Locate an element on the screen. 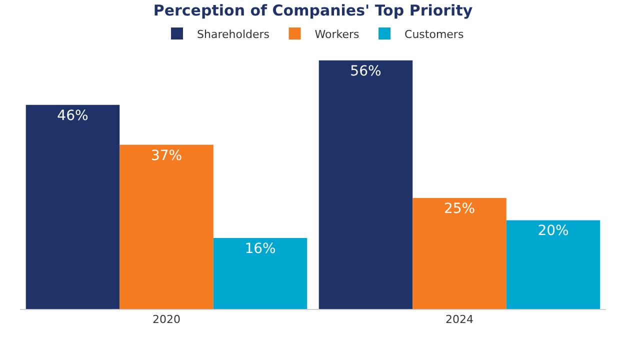  x-tick-label: 2020 is located at coordinates (166, 319).